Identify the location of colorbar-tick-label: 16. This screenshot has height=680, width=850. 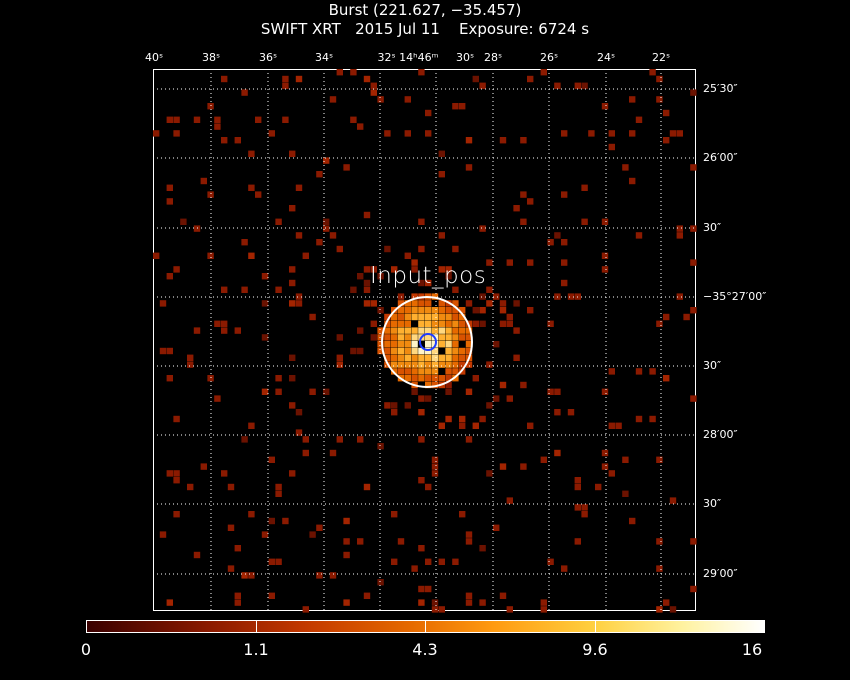
(752, 649).